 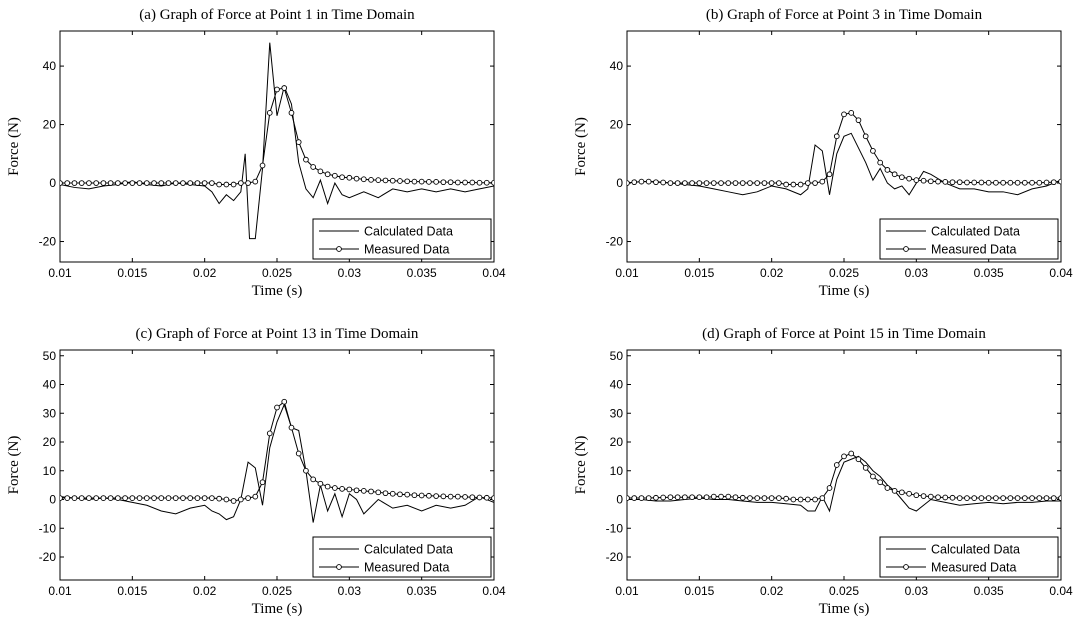 I want to click on y-tick-label: 0, so click(x=619, y=500).